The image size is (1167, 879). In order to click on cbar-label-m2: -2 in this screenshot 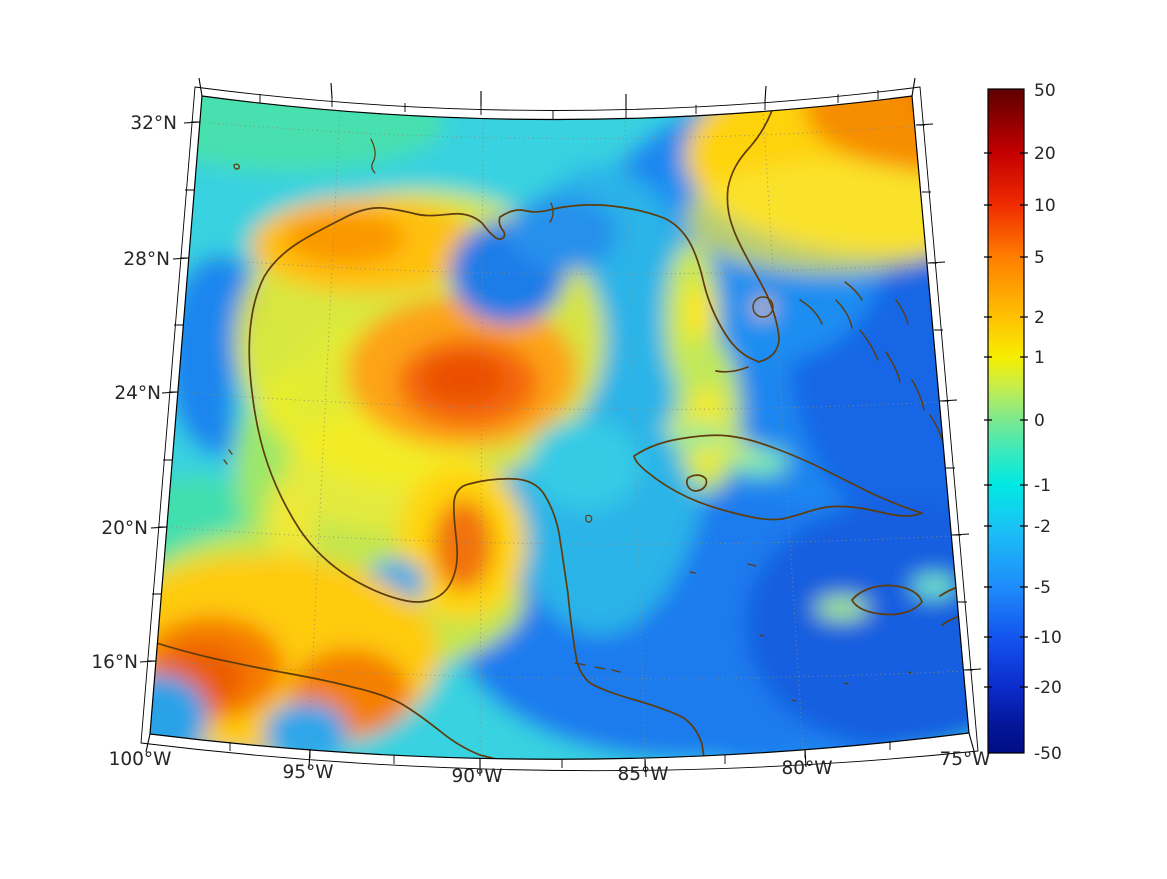, I will do `click(1042, 527)`.